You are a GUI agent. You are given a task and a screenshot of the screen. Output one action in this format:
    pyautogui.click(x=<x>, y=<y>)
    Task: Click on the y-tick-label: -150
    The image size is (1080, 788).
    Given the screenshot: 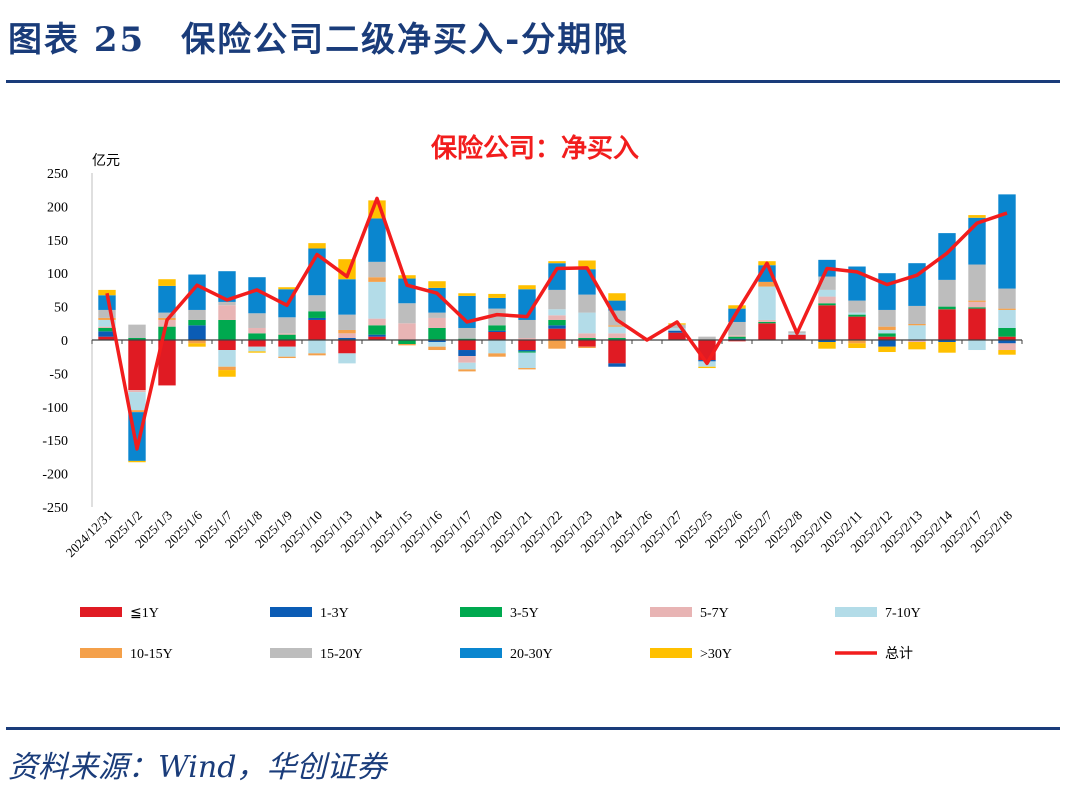 What is the action you would take?
    pyautogui.click(x=55, y=441)
    